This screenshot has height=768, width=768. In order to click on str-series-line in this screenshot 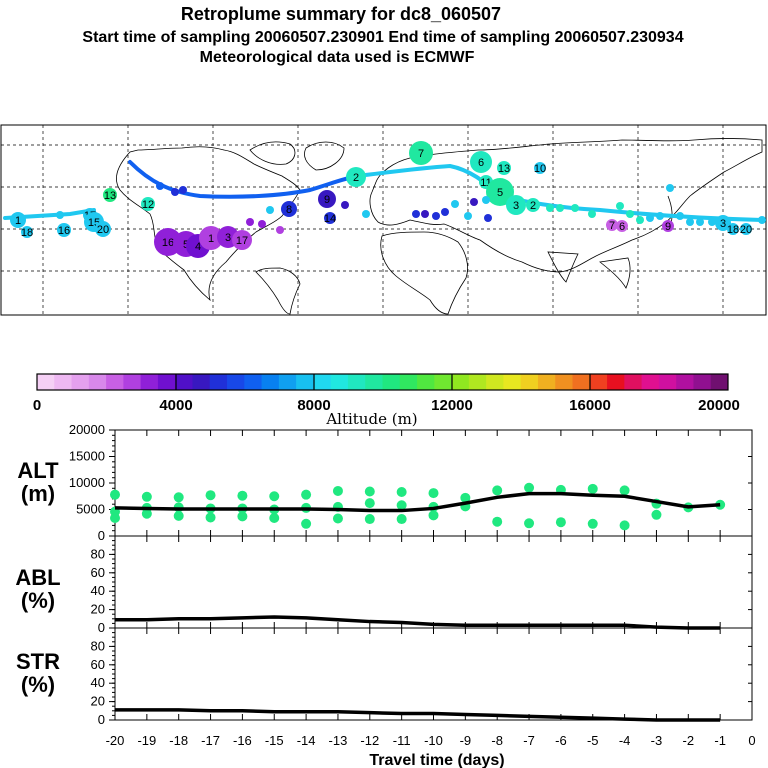, I will do `click(418, 715)`.